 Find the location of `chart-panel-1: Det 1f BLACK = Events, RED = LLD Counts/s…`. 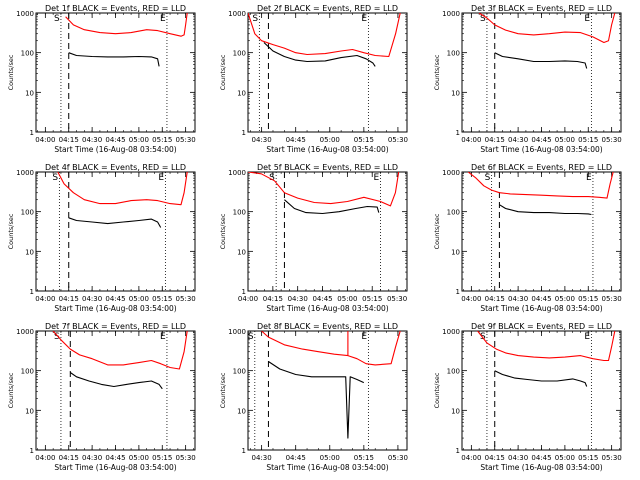

chart-panel-1: Det 1f BLACK = Events, RED = LLD Counts/s… is located at coordinates (101, 79).